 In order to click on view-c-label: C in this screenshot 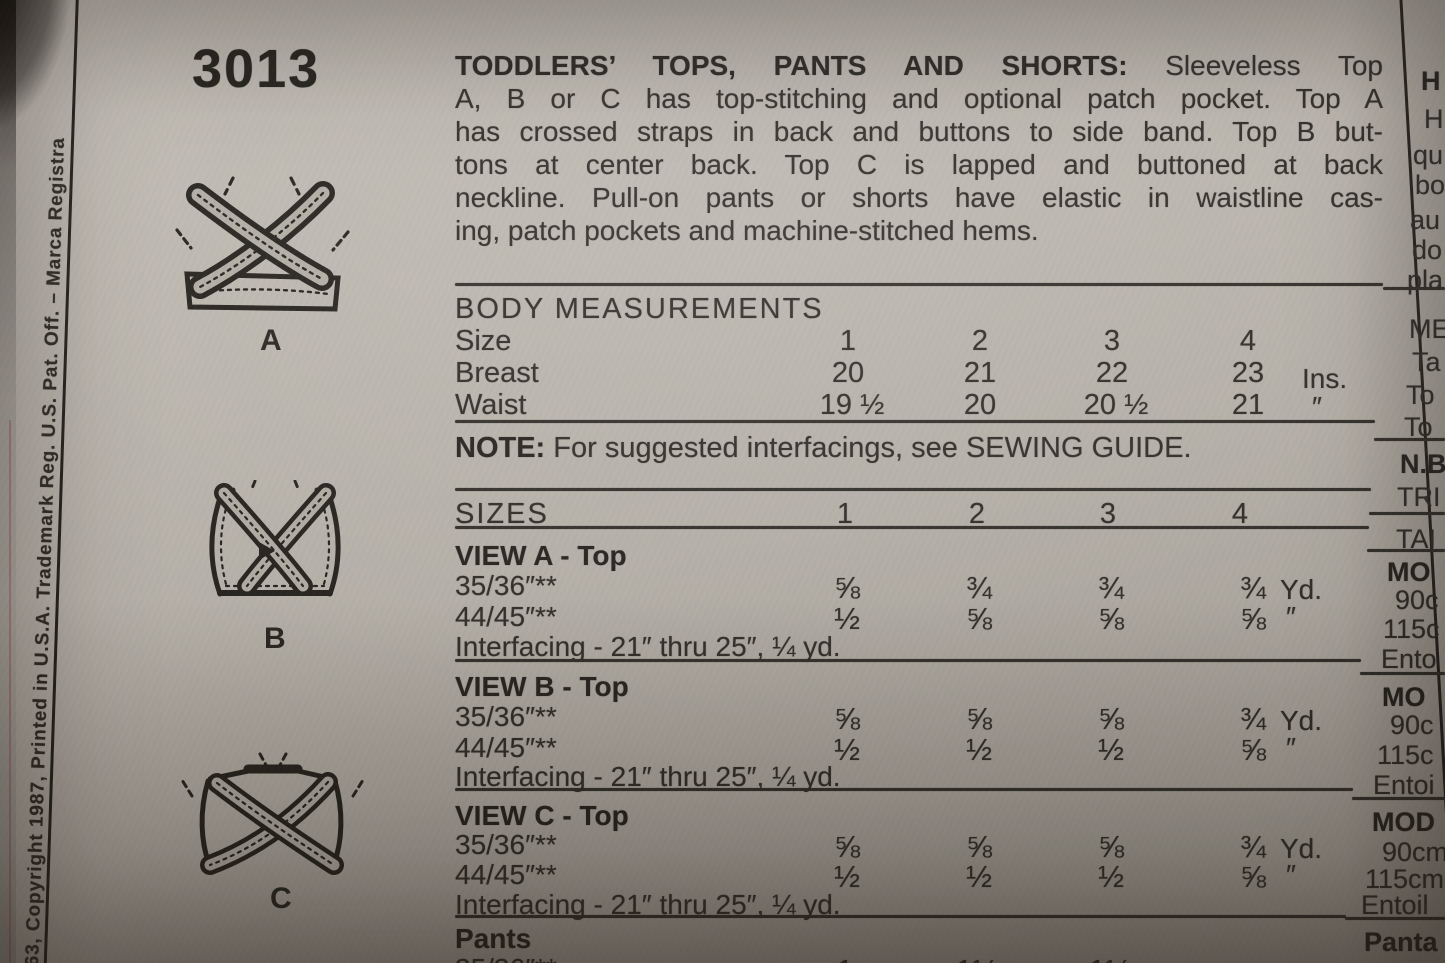, I will do `click(281, 898)`.